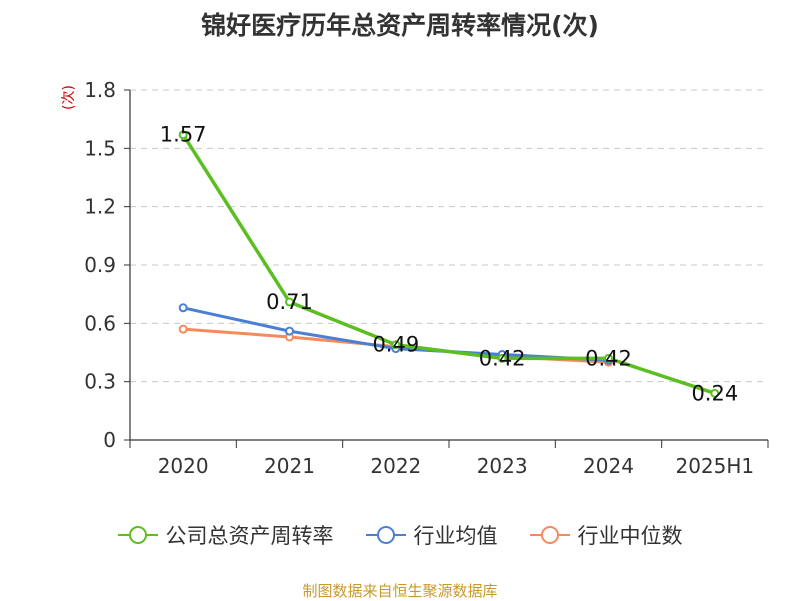 The width and height of the screenshot is (800, 601). I want to click on x-tick-label: 2021, so click(289, 466).